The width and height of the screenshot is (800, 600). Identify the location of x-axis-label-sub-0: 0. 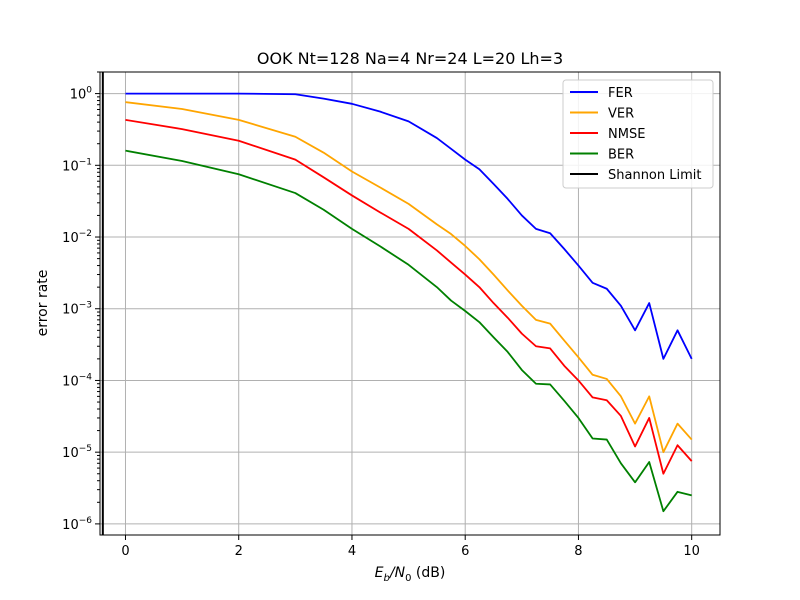
(408, 578).